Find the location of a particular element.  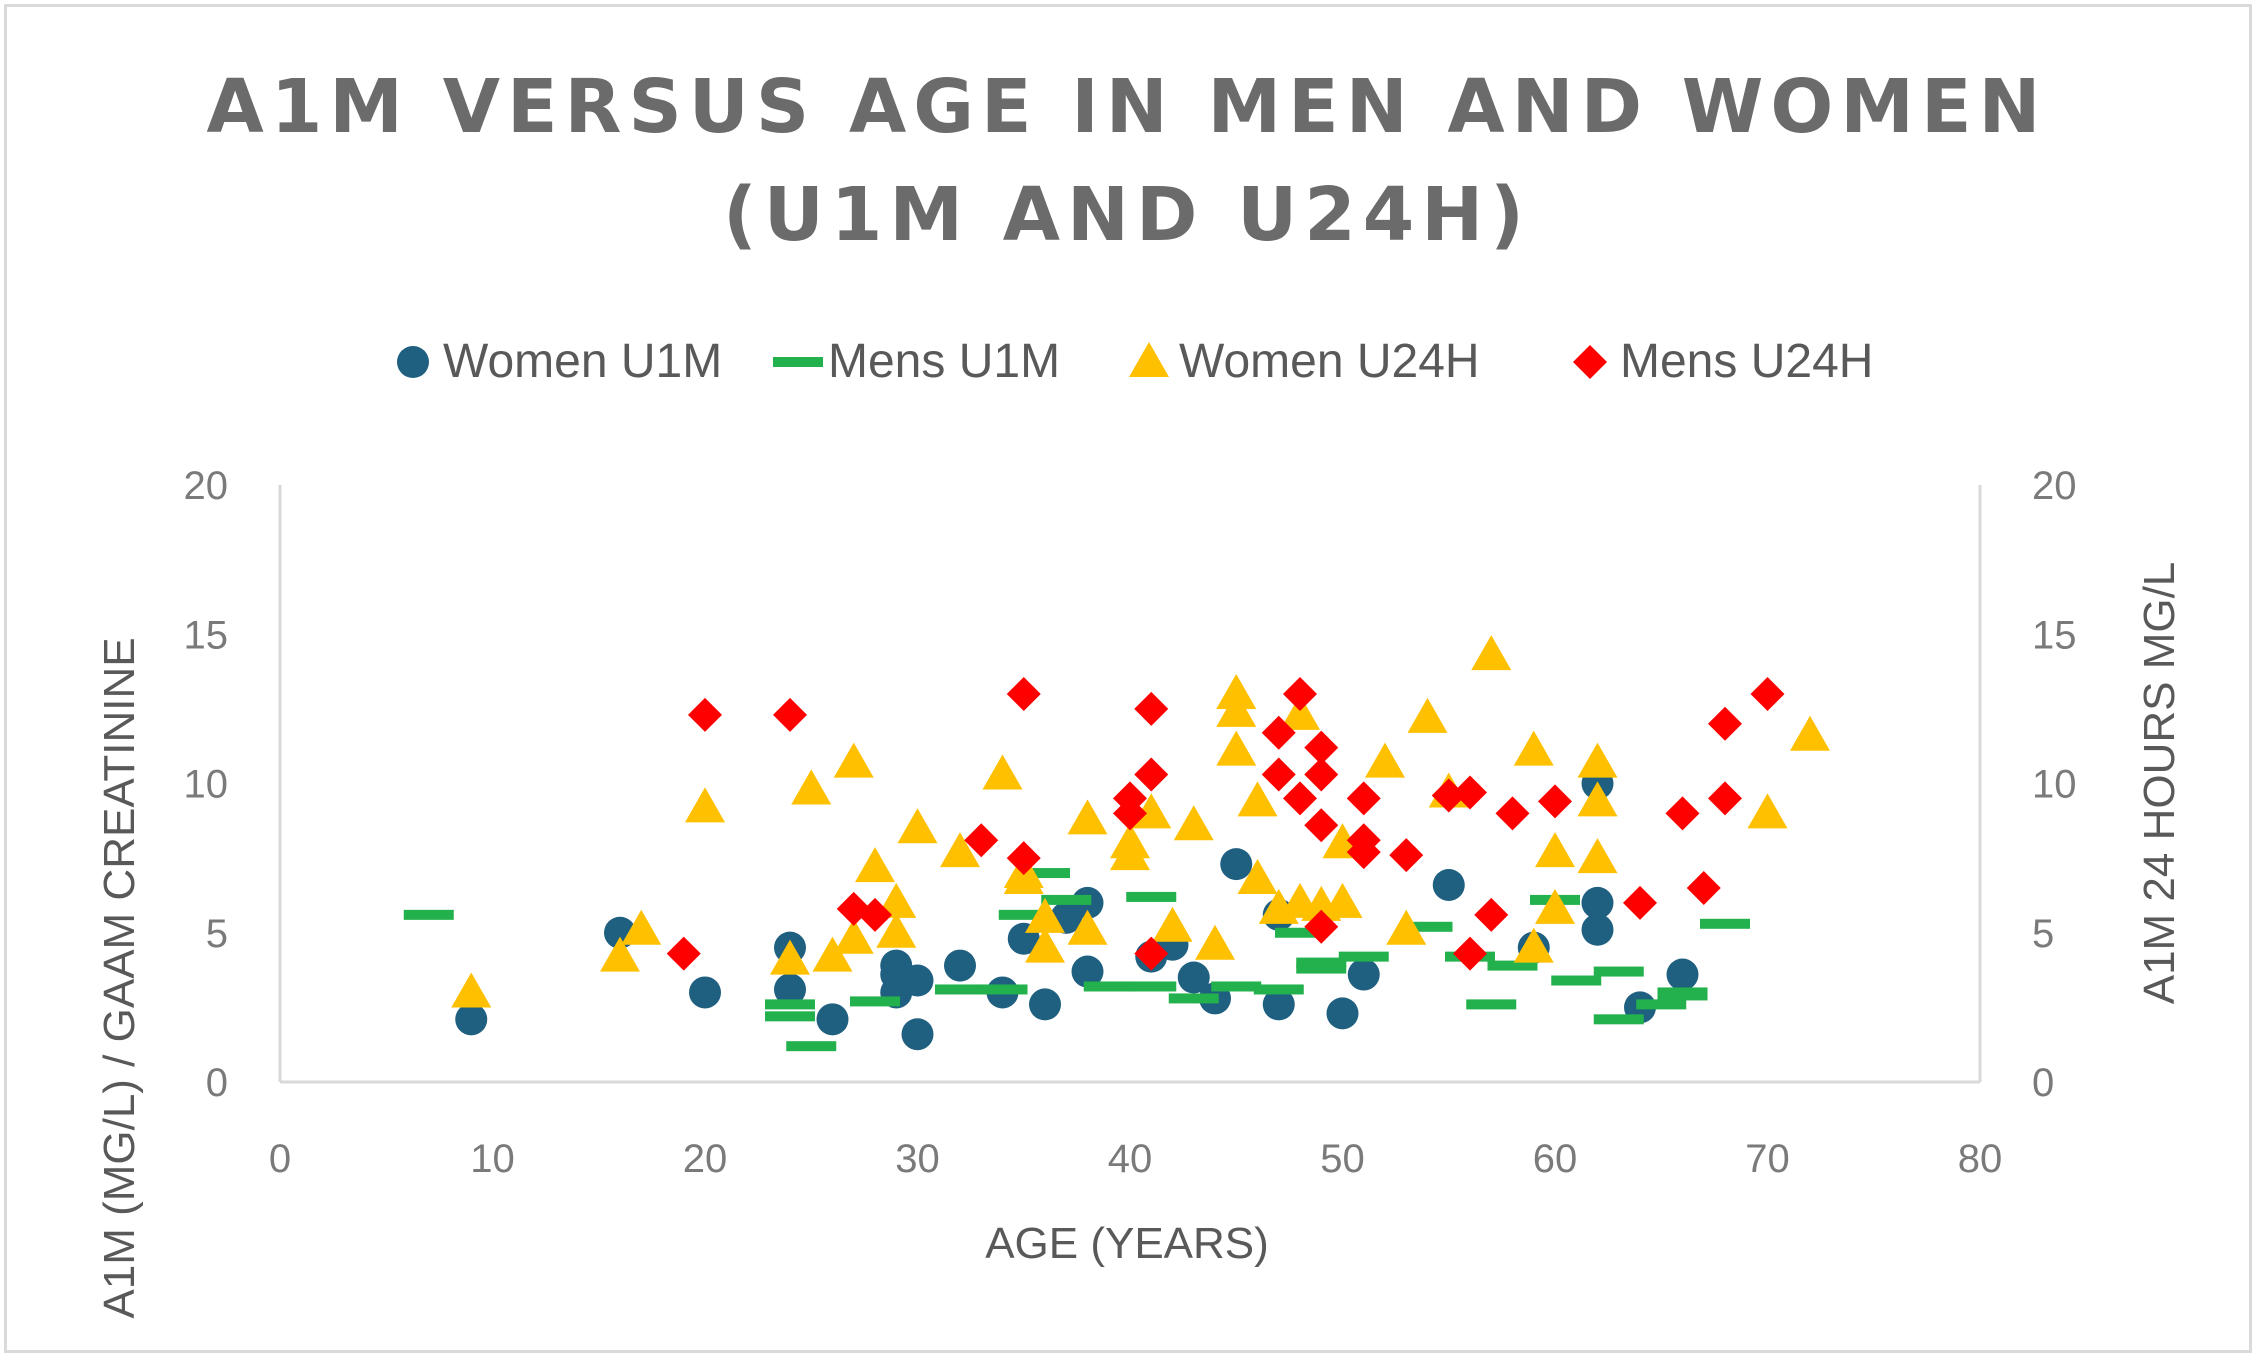

y2-tick-label: 20 is located at coordinates (2054, 486).